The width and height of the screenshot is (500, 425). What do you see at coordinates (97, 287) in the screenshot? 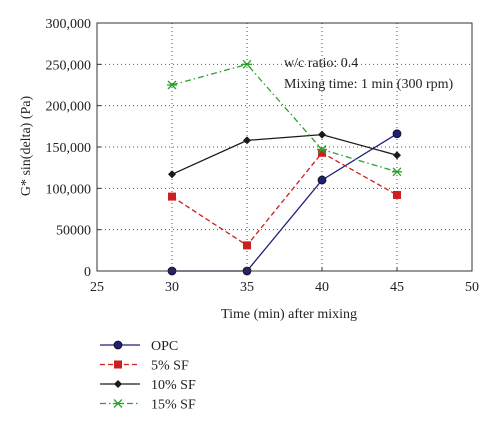
I see `x-tick-label: 25` at bounding box center [97, 287].